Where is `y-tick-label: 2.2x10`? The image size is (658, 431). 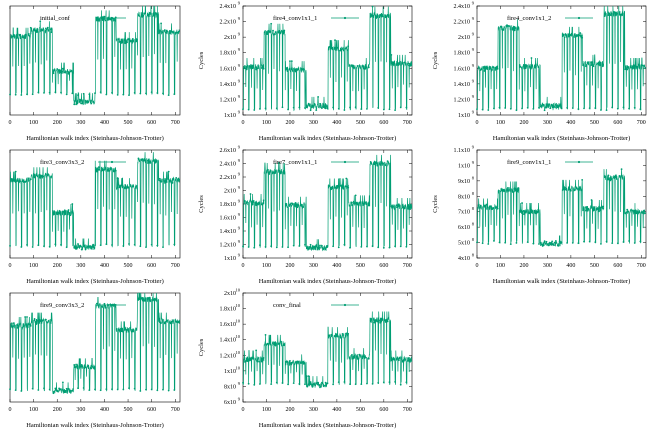
y-tick-label: 2.2x10 is located at coordinates (462, 23).